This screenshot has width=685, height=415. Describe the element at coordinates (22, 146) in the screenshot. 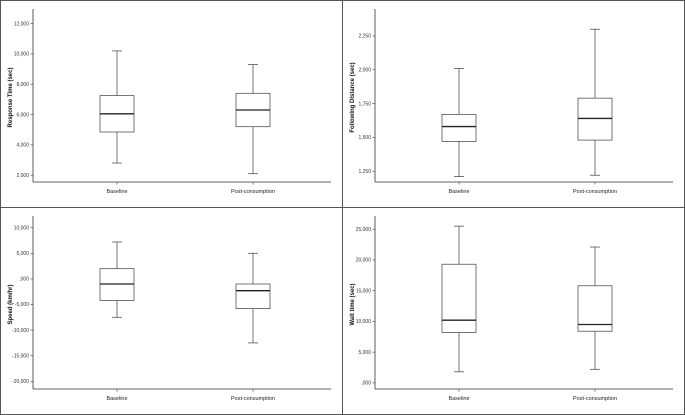

I see `y-tick-label: 4,000` at that location.